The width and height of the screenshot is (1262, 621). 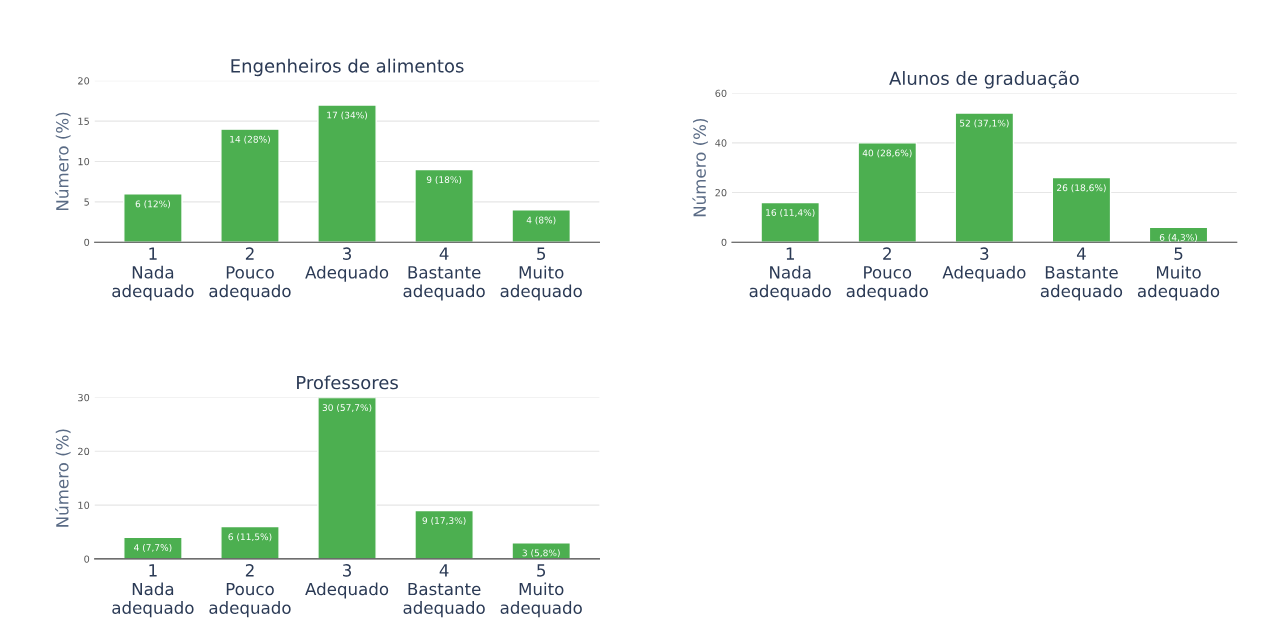 What do you see at coordinates (1081, 188) in the screenshot?
I see `data-label: 26 (18,6%)` at bounding box center [1081, 188].